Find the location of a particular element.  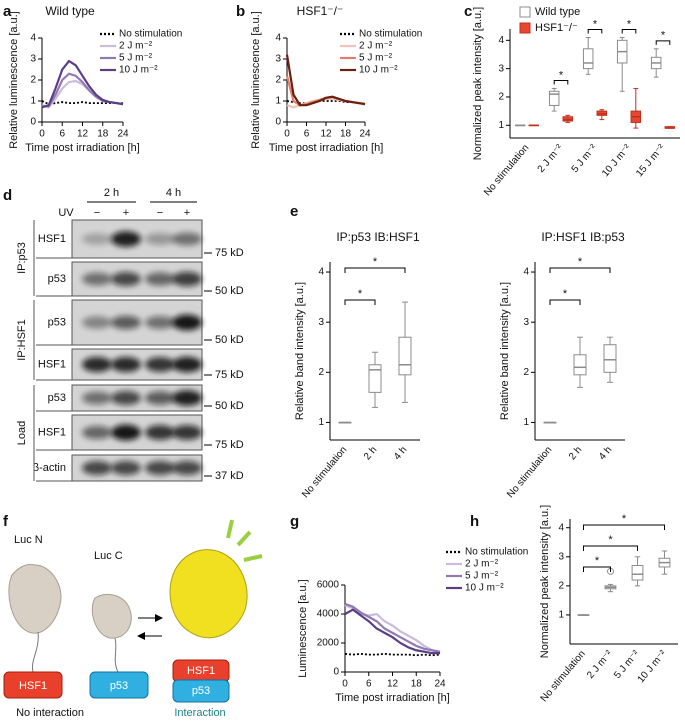

marker-label: 75 kD is located at coordinates (229, 375).